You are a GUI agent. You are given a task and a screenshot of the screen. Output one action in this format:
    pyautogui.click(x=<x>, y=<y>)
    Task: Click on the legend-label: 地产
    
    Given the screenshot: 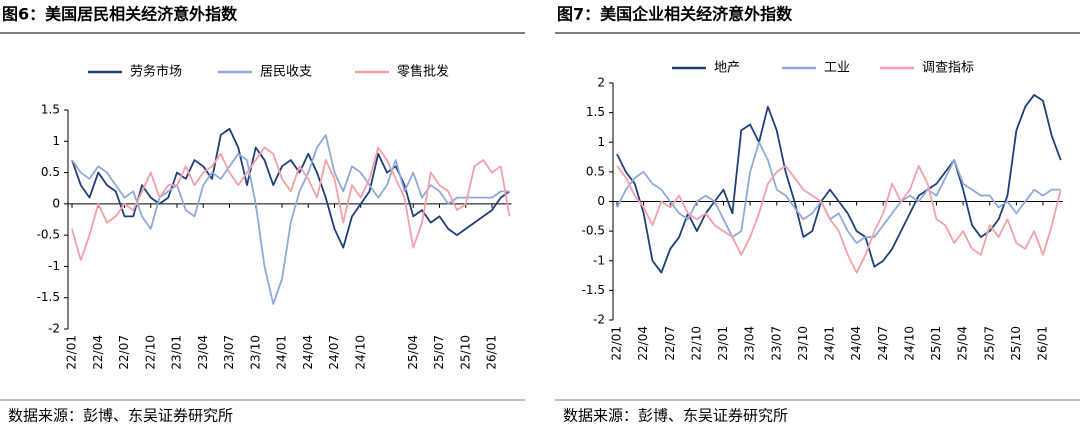 What is the action you would take?
    pyautogui.click(x=727, y=68)
    